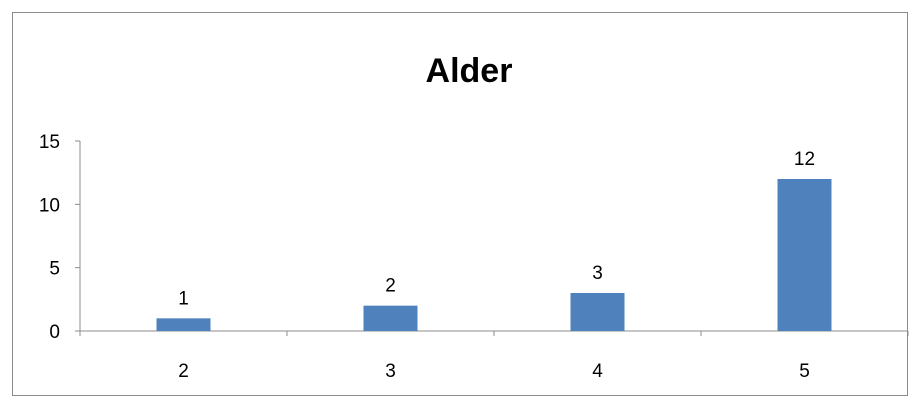  I want to click on y-tick-label: 0, so click(54, 332).